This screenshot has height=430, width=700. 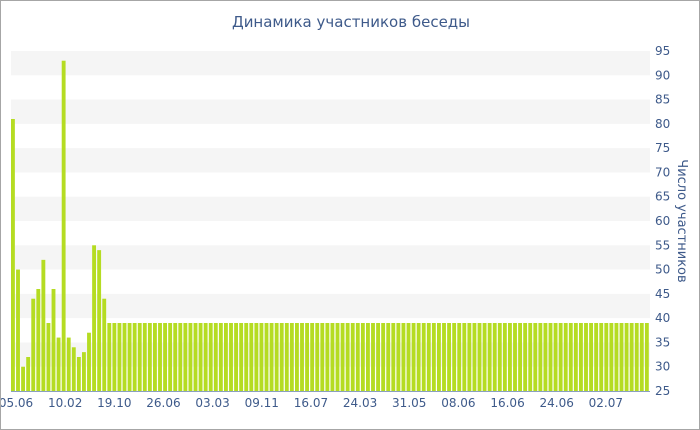 I want to click on x-tick-label: 02.07, so click(x=606, y=403).